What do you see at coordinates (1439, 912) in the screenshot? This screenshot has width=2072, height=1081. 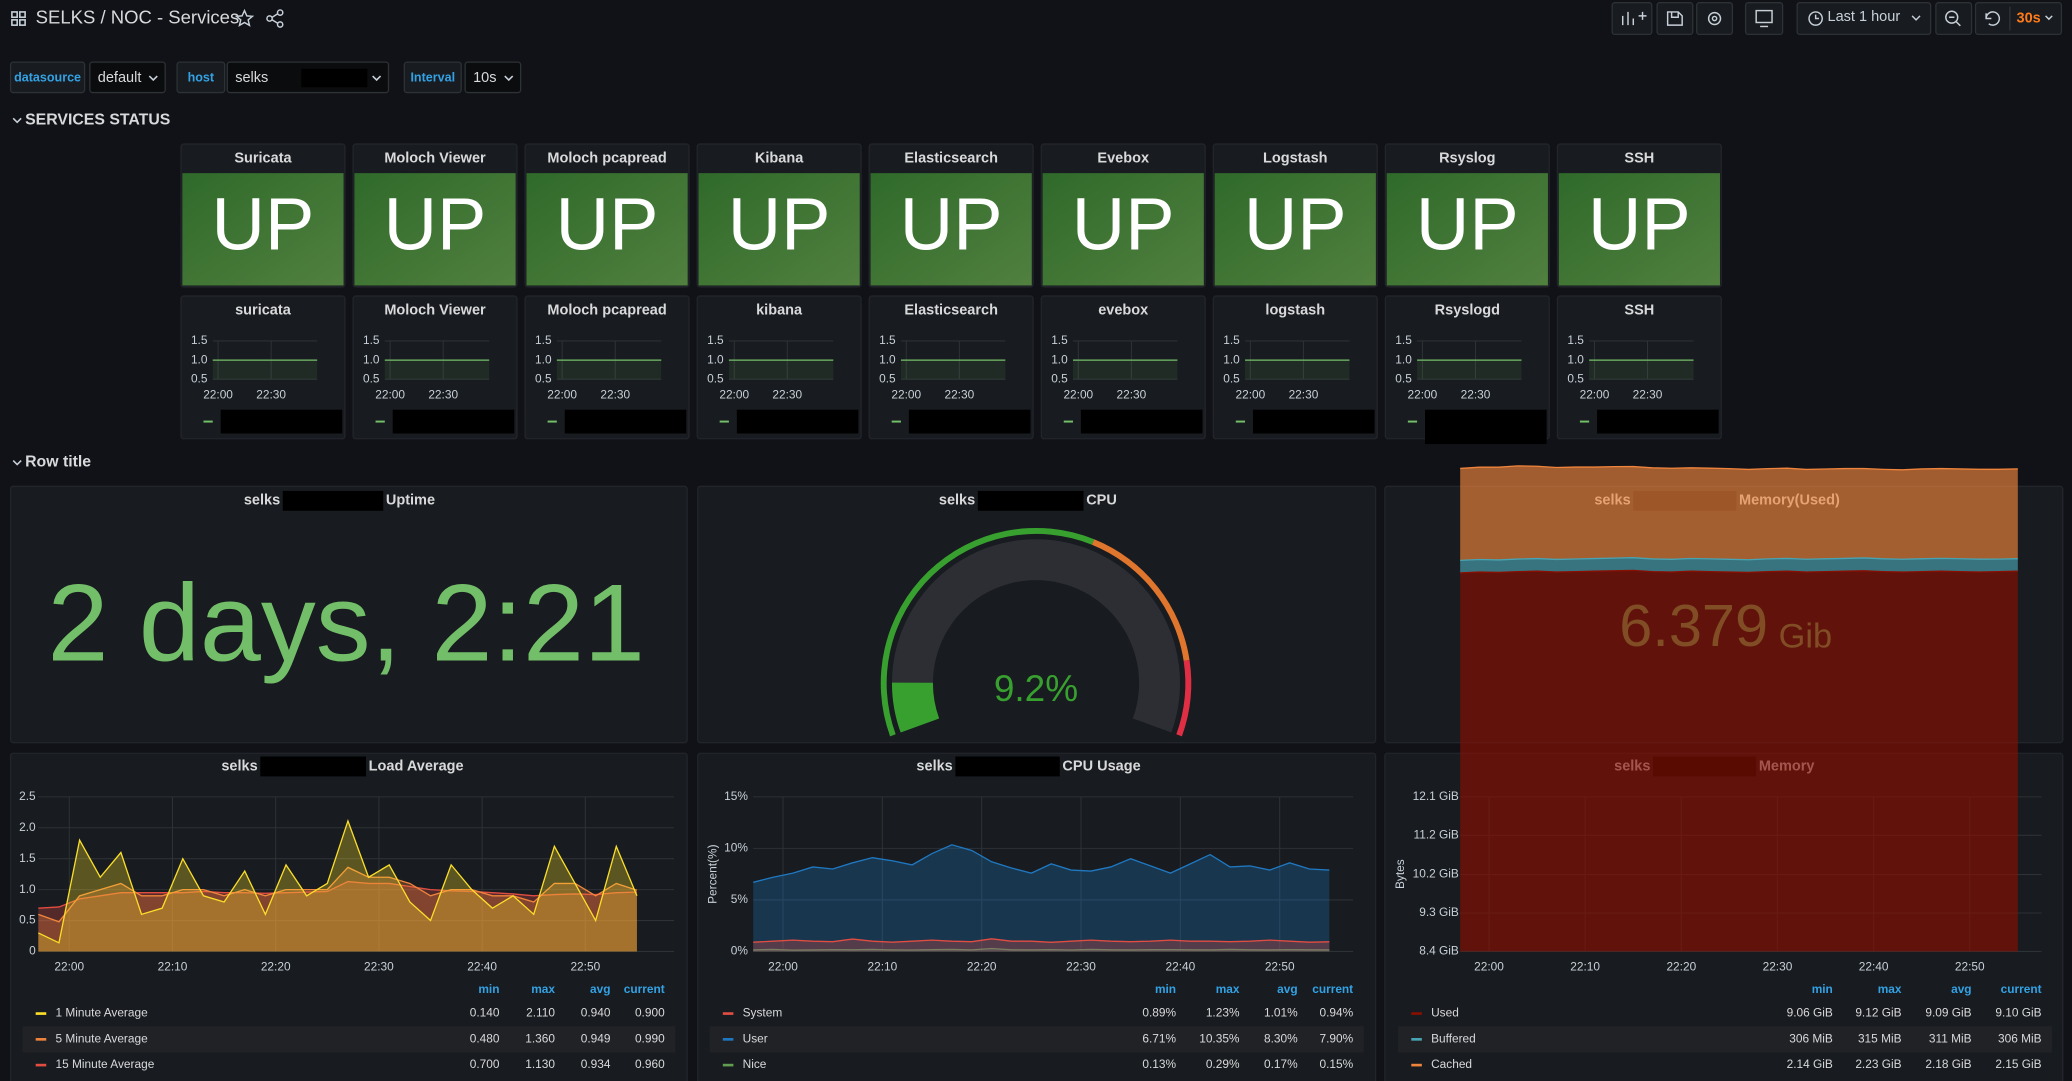 I see `y-tick-label: 9.3 GiB` at bounding box center [1439, 912].